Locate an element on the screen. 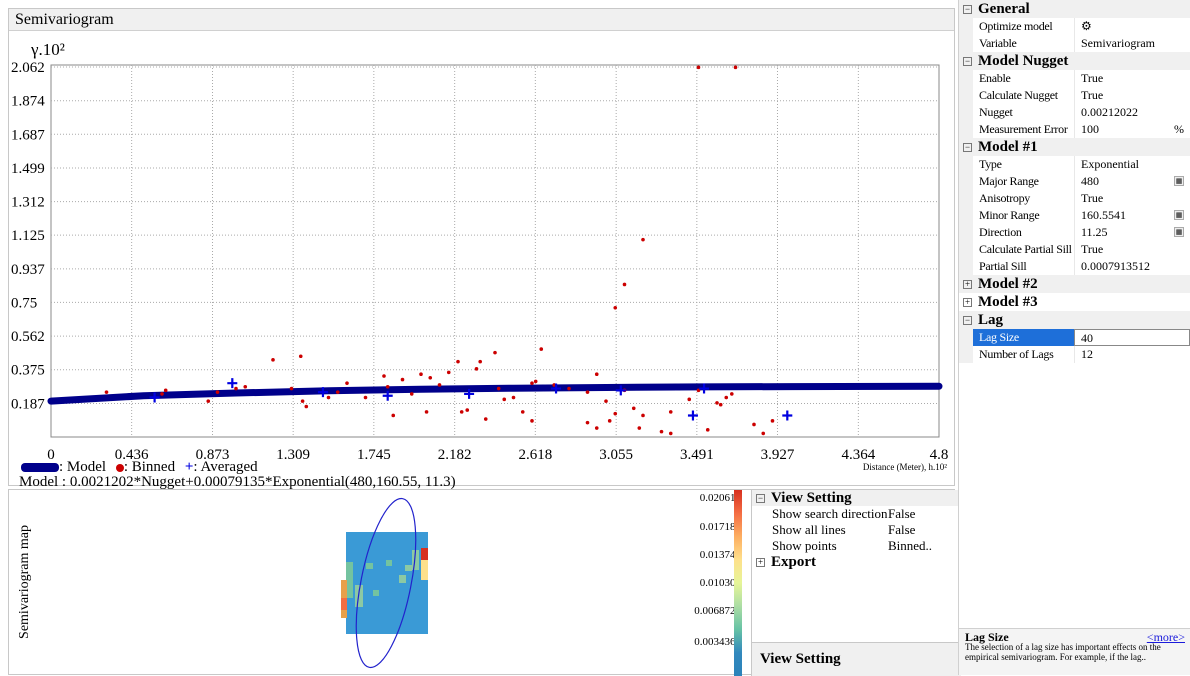 This screenshot has height=676, width=1190. optimize-icon: ⚙ is located at coordinates (1086, 26).